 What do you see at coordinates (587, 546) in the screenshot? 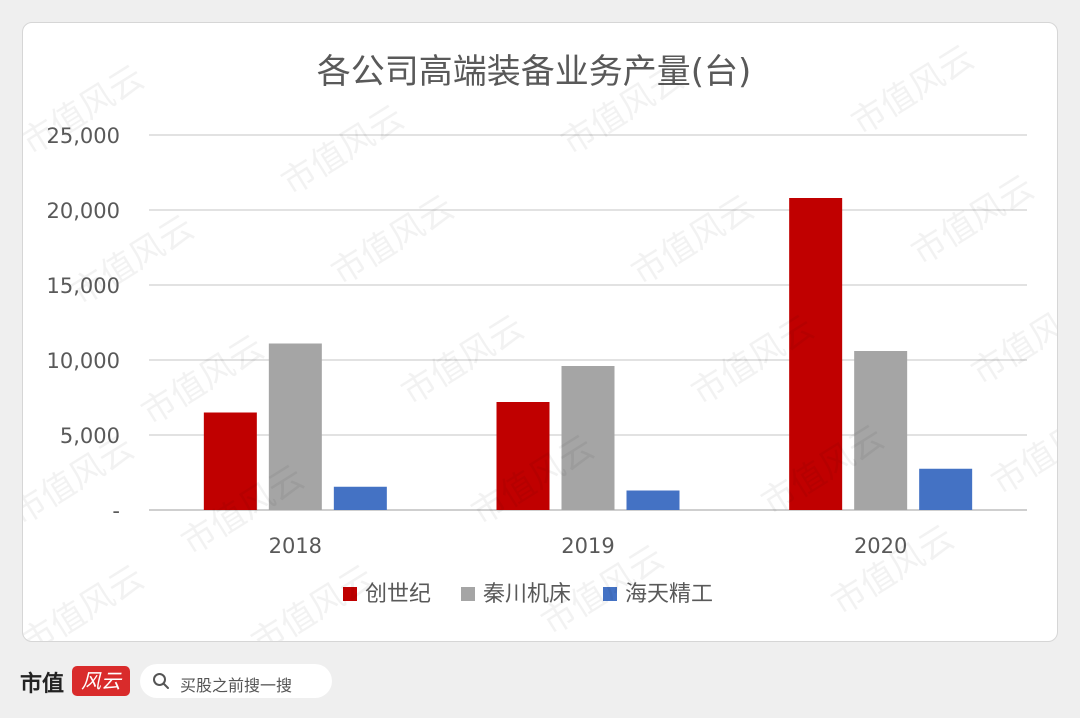
I see `x-tick-label: 2019` at bounding box center [587, 546].